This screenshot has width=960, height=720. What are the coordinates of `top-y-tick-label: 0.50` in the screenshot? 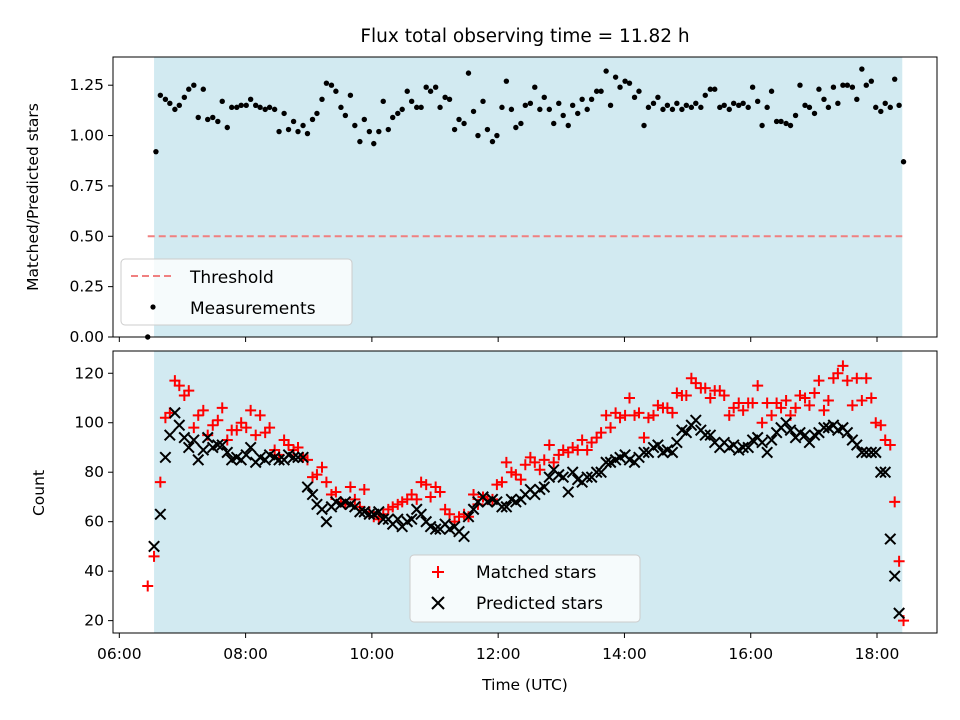 It's located at (86, 236).